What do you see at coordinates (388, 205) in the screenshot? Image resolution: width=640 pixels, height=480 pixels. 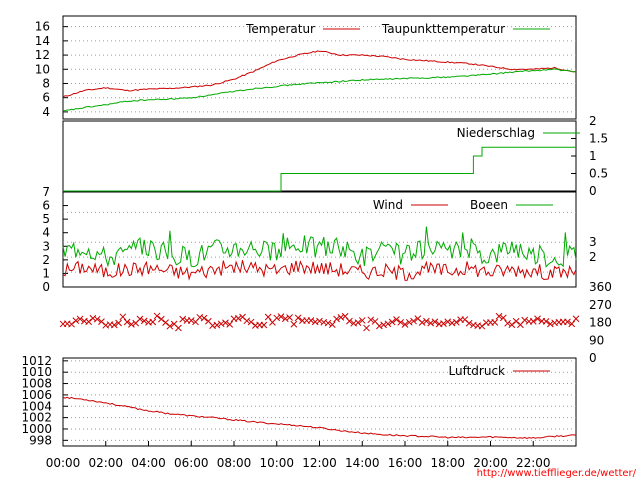 I see `legend-wind-label: Wind` at bounding box center [388, 205].